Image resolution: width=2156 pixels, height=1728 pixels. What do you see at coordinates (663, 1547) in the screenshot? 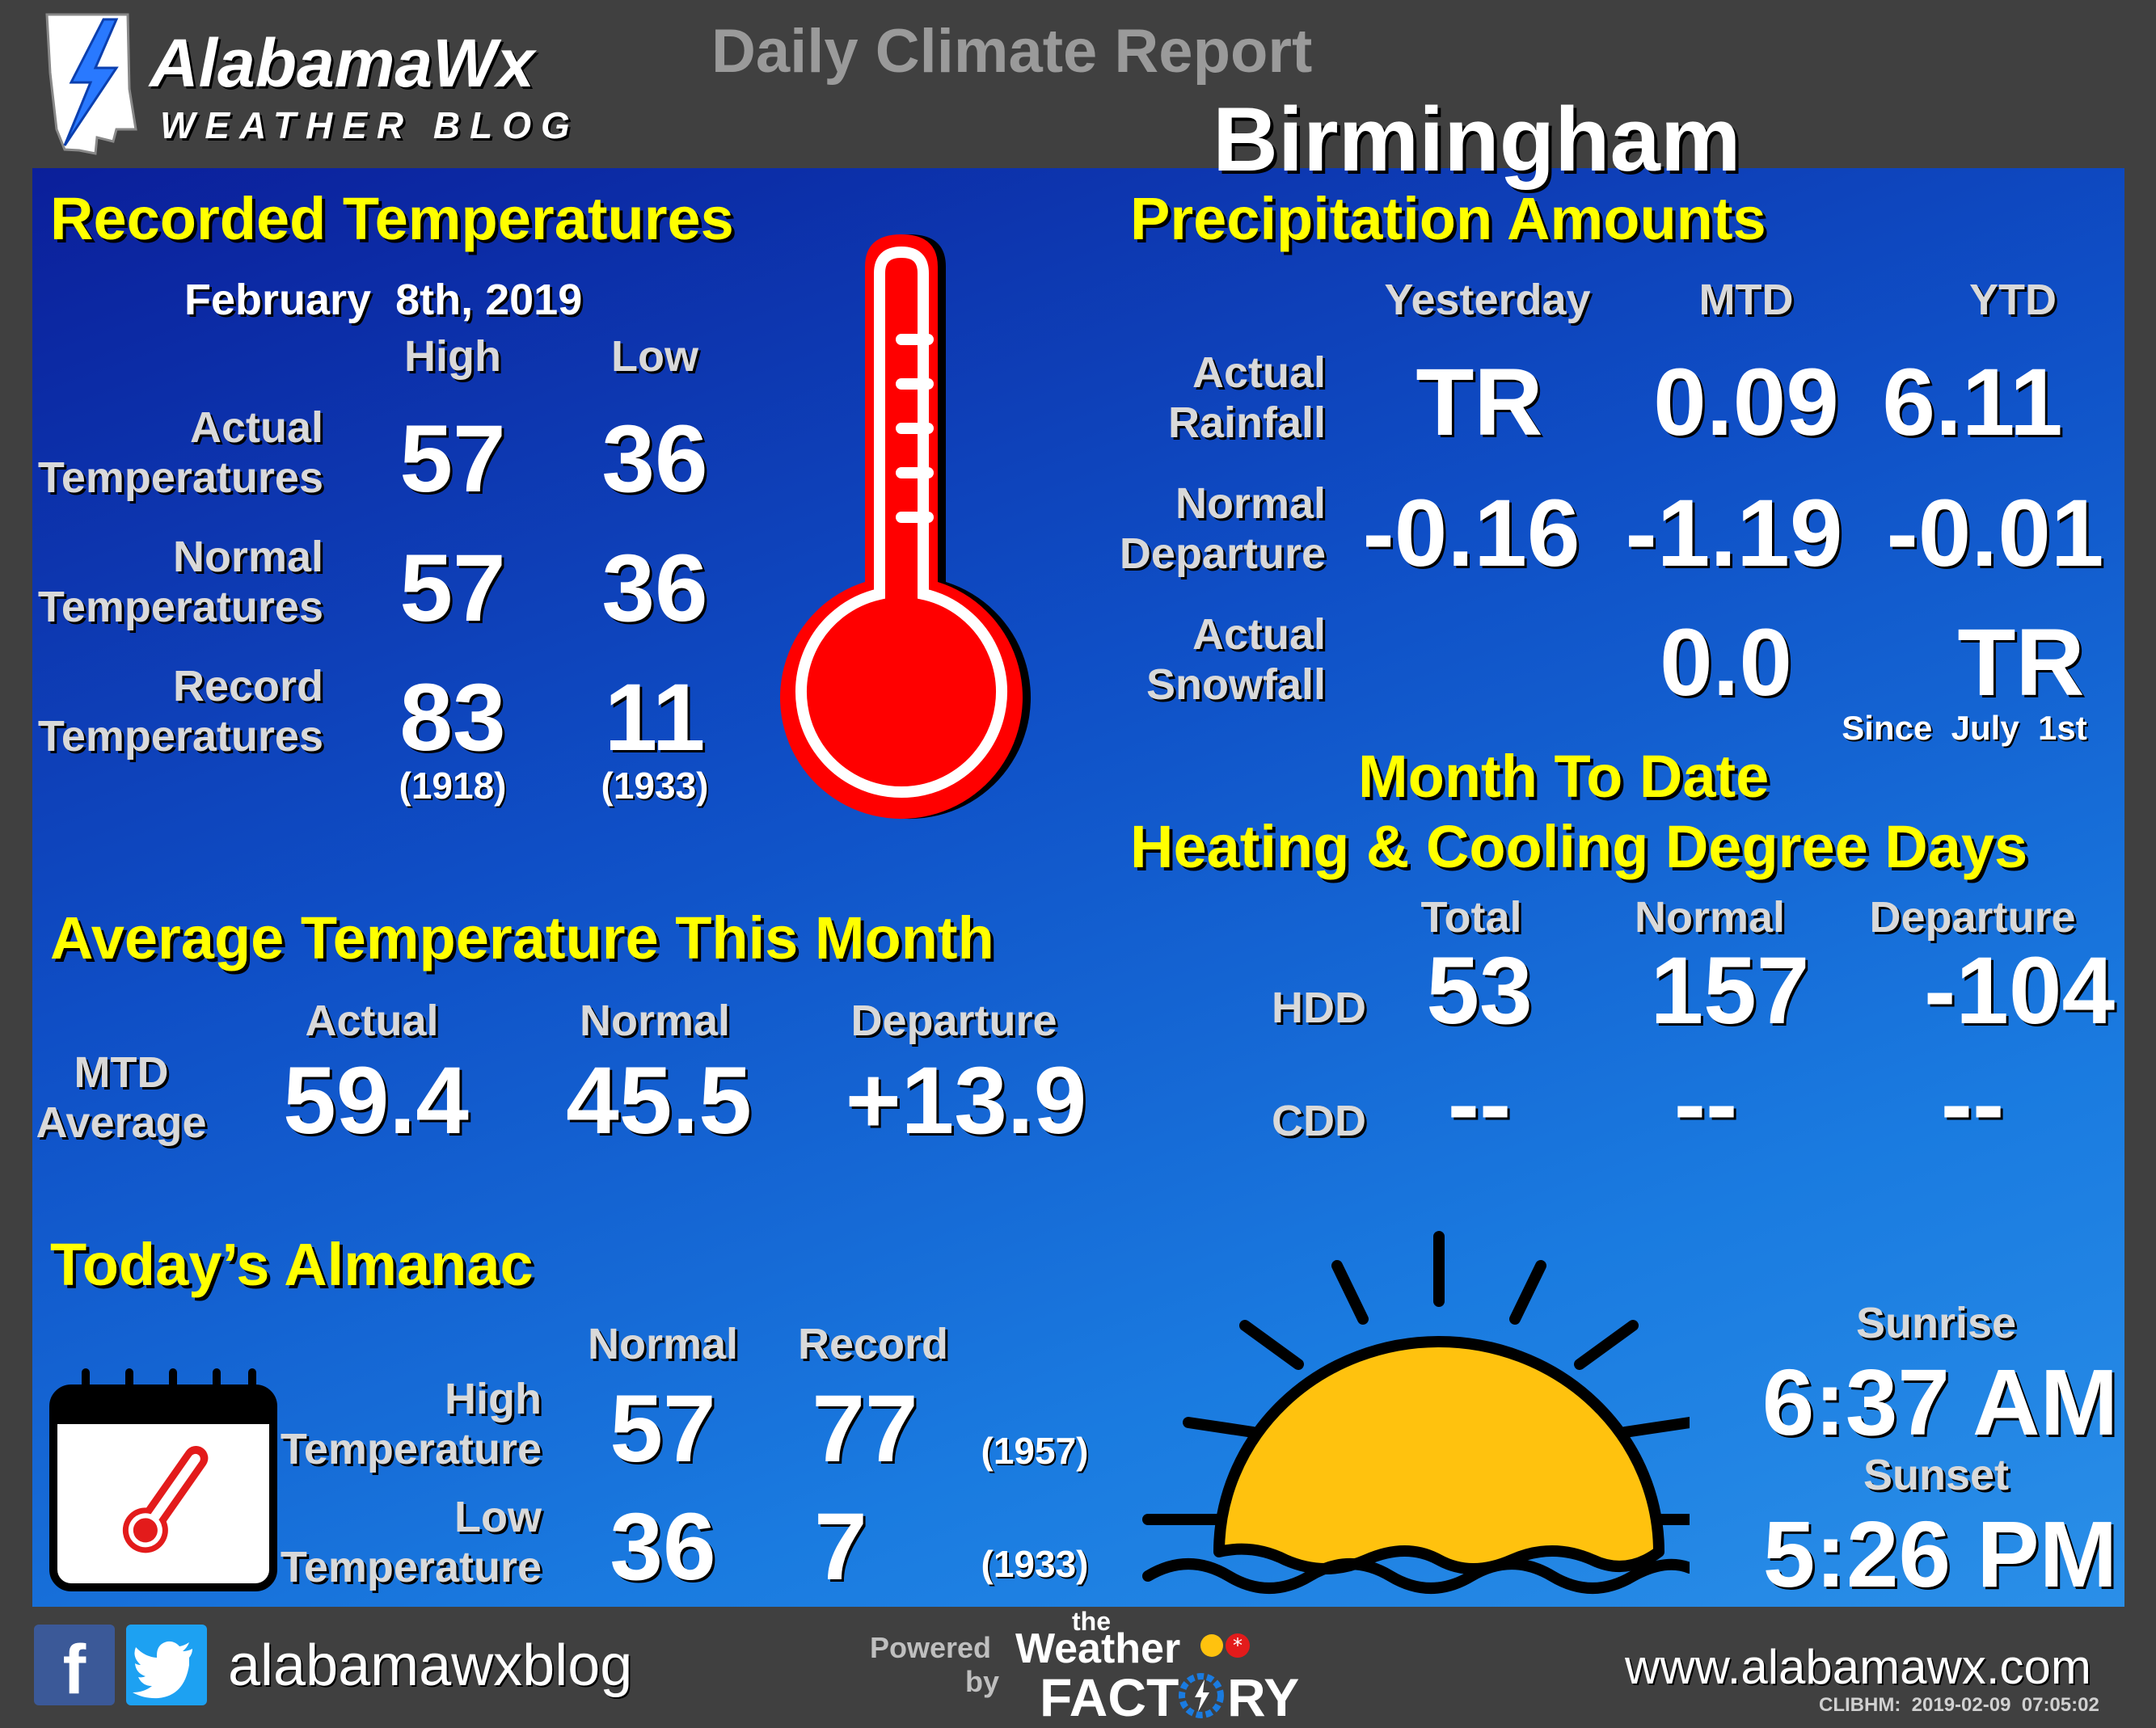
I see `almanac-low-normal: 36` at bounding box center [663, 1547].